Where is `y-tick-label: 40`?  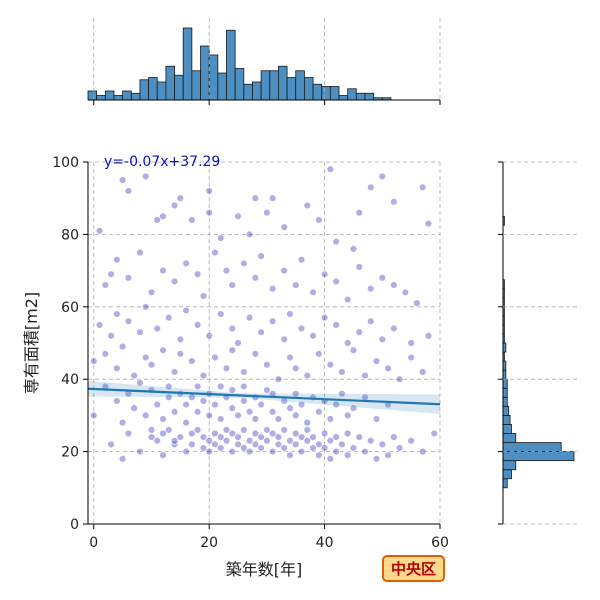 y-tick-label: 40 is located at coordinates (70, 380).